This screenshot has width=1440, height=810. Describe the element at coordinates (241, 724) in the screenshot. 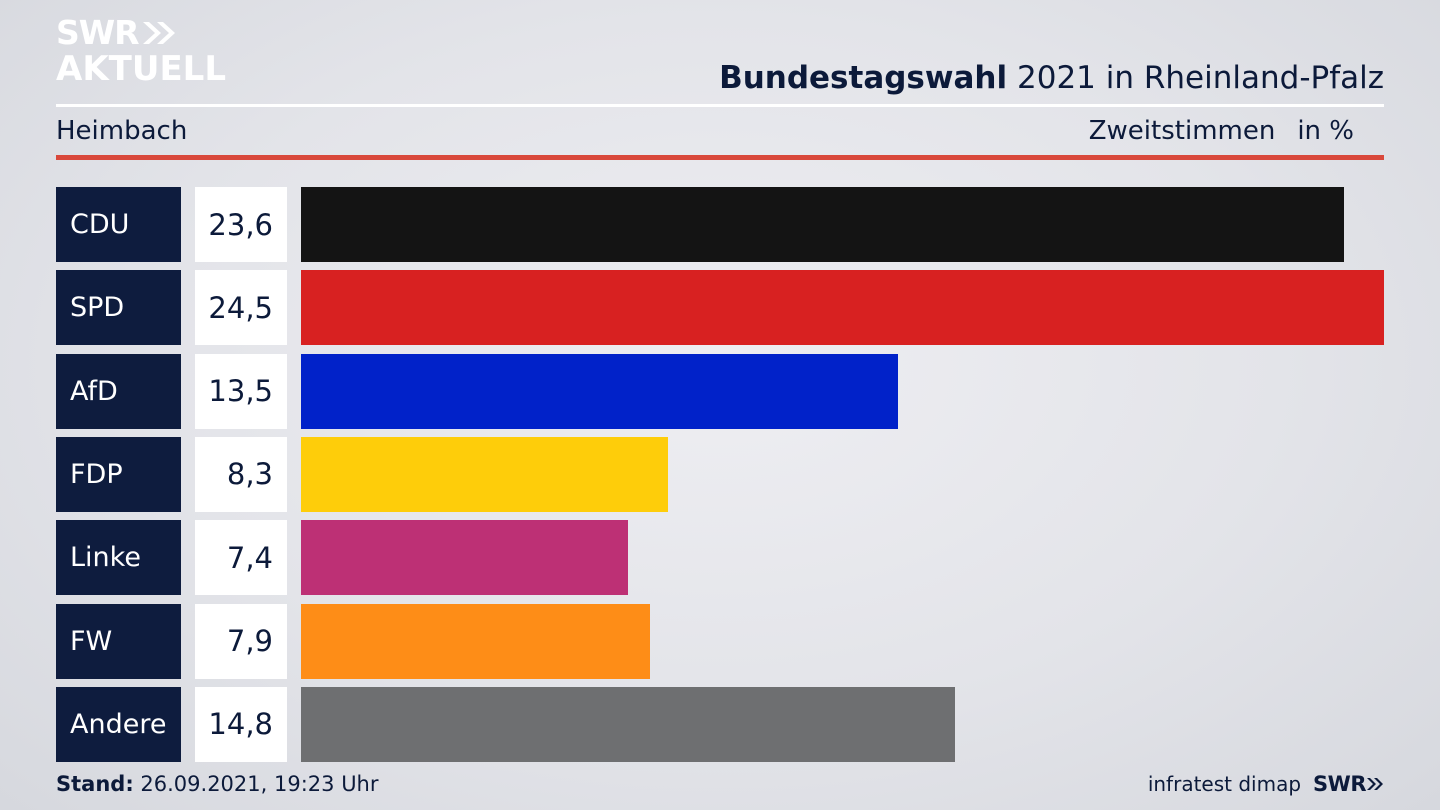

I see `value-label: 14,8` at that location.